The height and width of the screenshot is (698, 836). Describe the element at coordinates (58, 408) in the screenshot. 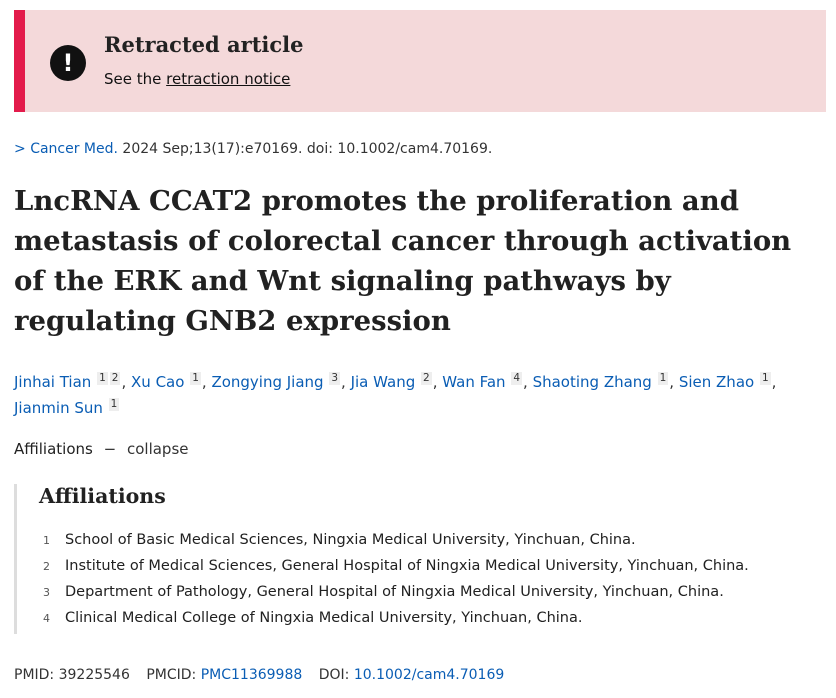

I see `author-link: Jianmin Sun` at that location.